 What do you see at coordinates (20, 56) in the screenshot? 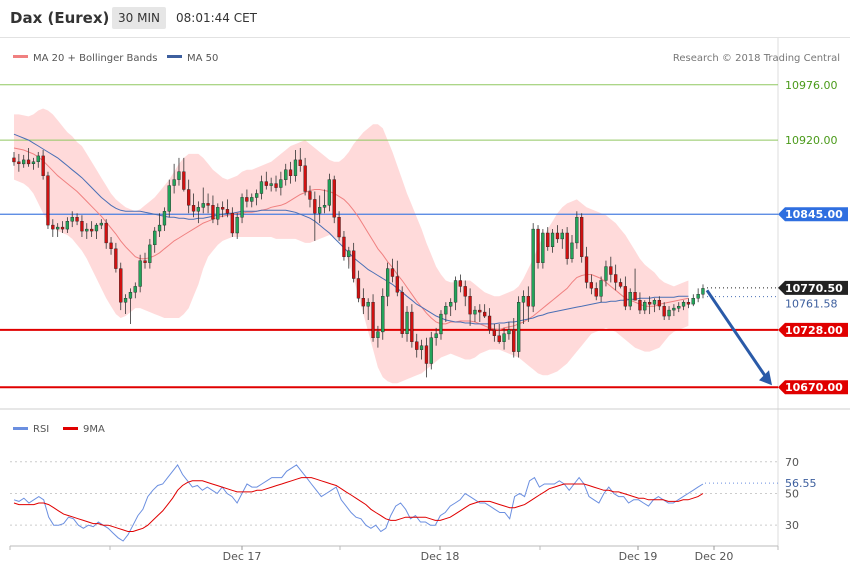
I see `legend-swatch-bollinger` at bounding box center [20, 56].